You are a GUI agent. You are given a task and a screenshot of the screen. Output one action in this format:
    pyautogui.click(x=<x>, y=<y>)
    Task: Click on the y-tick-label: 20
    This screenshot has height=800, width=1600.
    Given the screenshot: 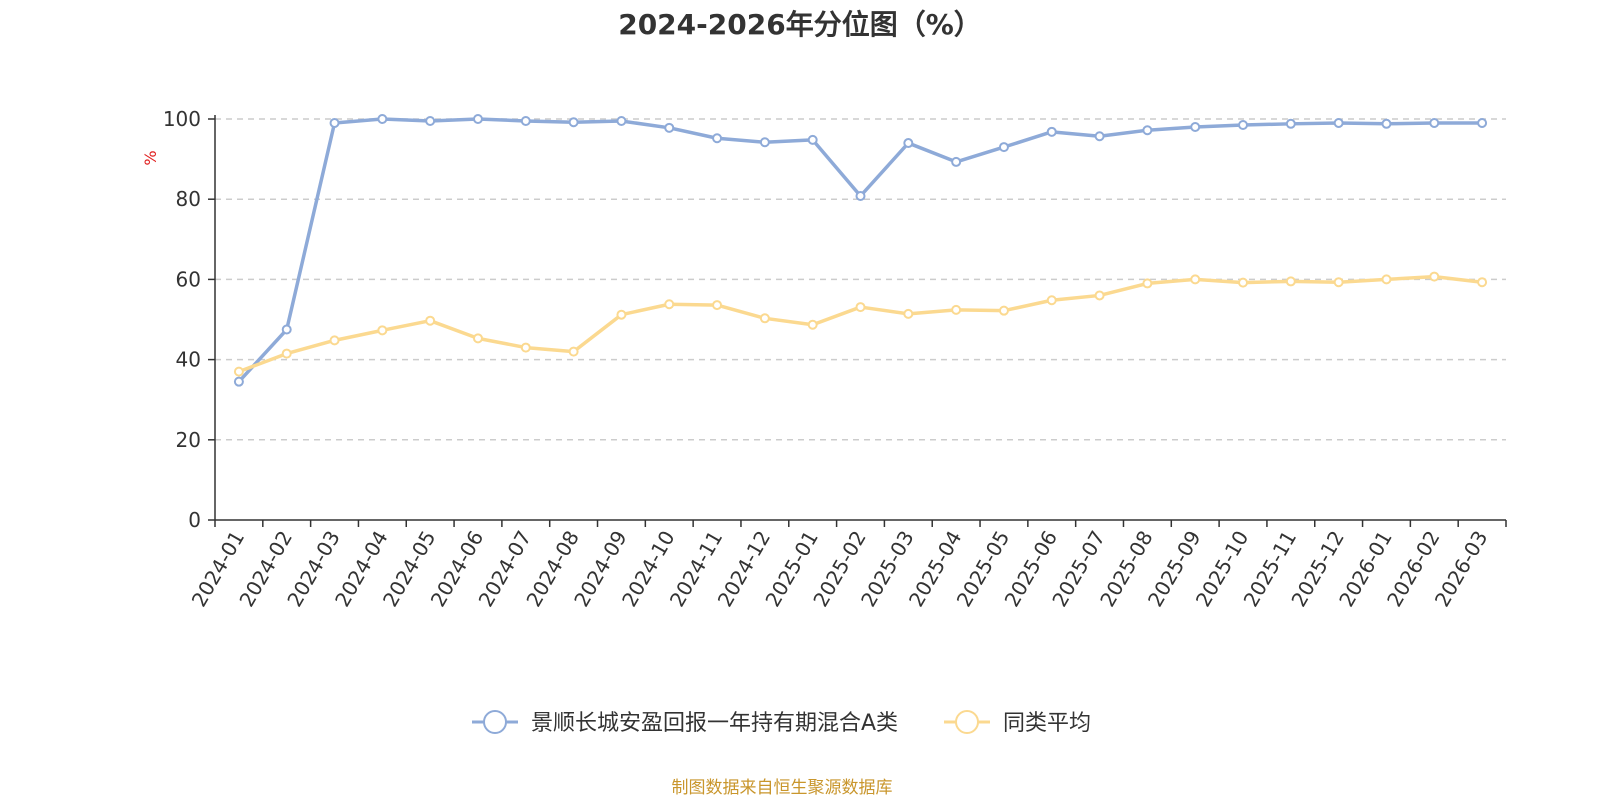 What is the action you would take?
    pyautogui.click(x=188, y=440)
    